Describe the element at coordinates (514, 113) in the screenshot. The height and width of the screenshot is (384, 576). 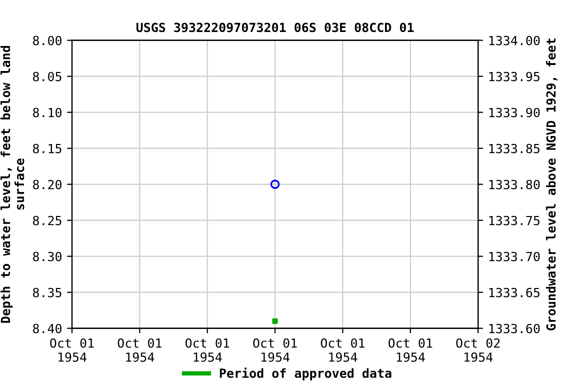
I see `y2-tick-label: 1333.90` at that location.